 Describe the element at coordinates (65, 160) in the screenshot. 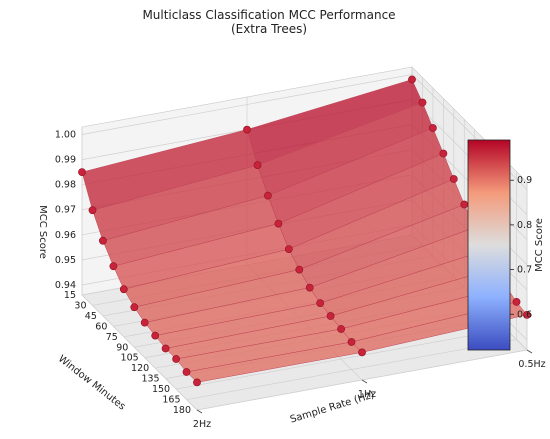

I see `z-tick-label: 0.99` at that location.